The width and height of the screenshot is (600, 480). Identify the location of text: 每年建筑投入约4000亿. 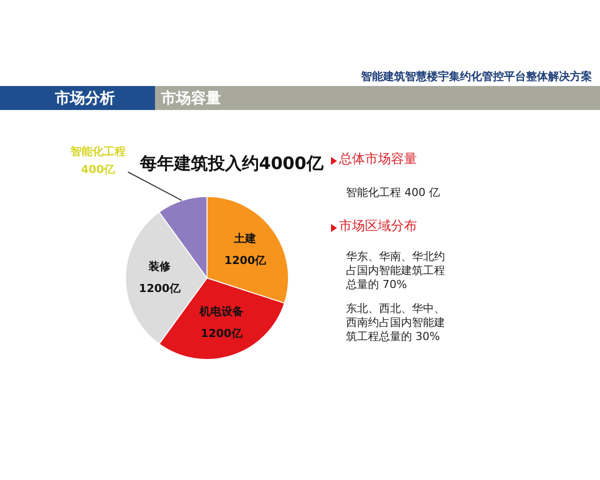
(232, 164).